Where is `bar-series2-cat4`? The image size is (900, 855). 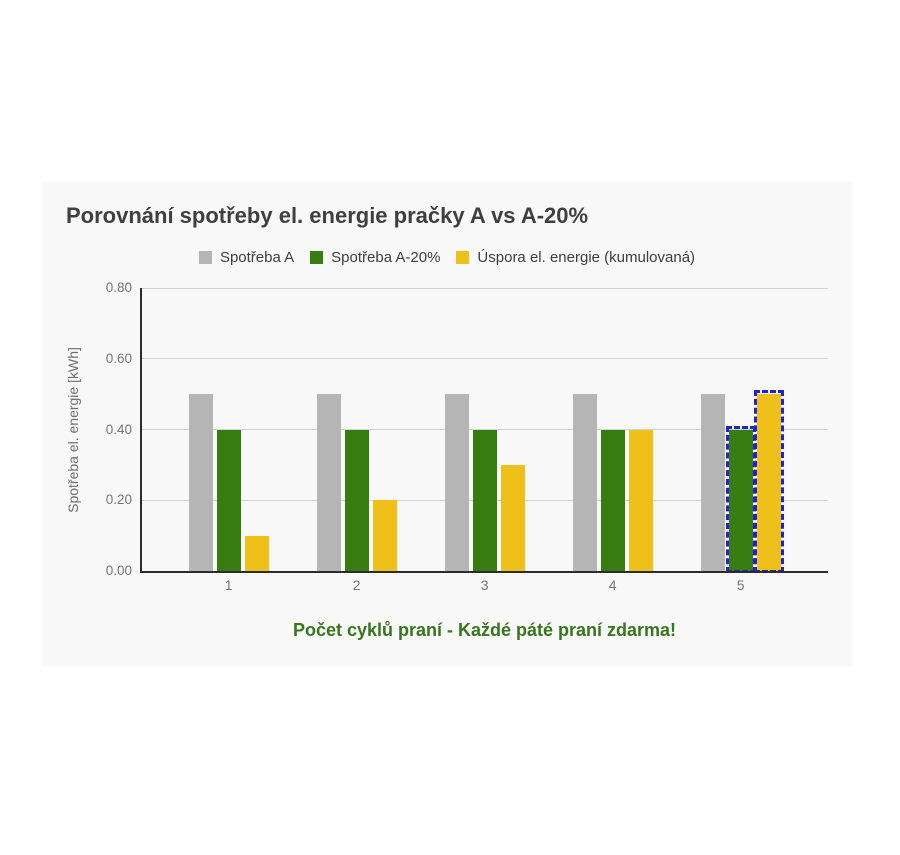
bar-series2-cat4 is located at coordinates (612, 500).